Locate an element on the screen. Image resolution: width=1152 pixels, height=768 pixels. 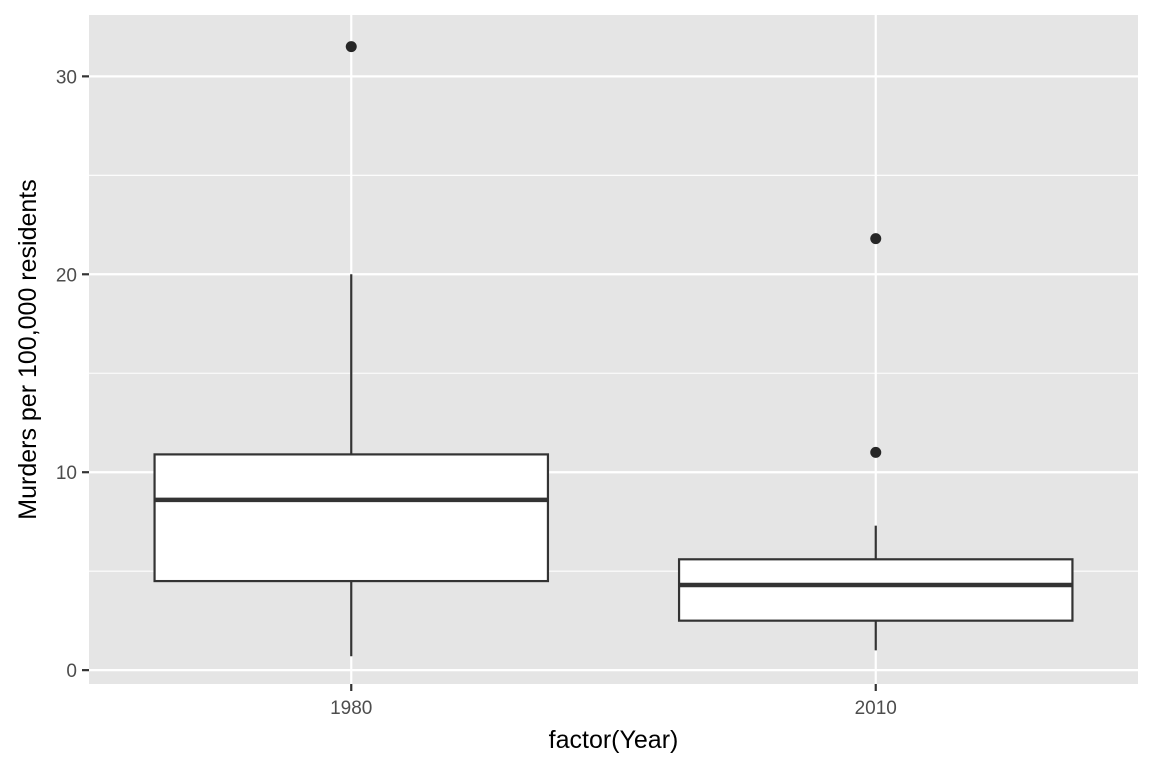
y-axis-title: Murders per 100,000 residents is located at coordinates (28, 349).